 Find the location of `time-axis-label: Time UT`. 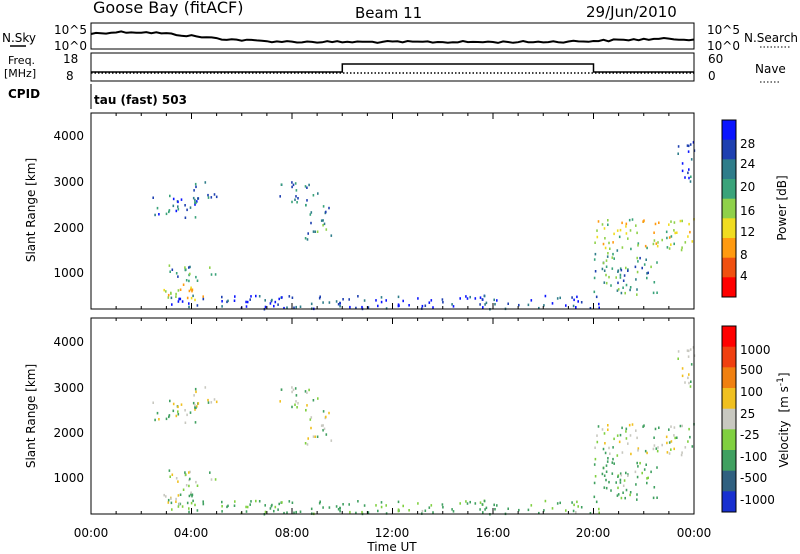

time-axis-label: Time UT is located at coordinates (391, 547).